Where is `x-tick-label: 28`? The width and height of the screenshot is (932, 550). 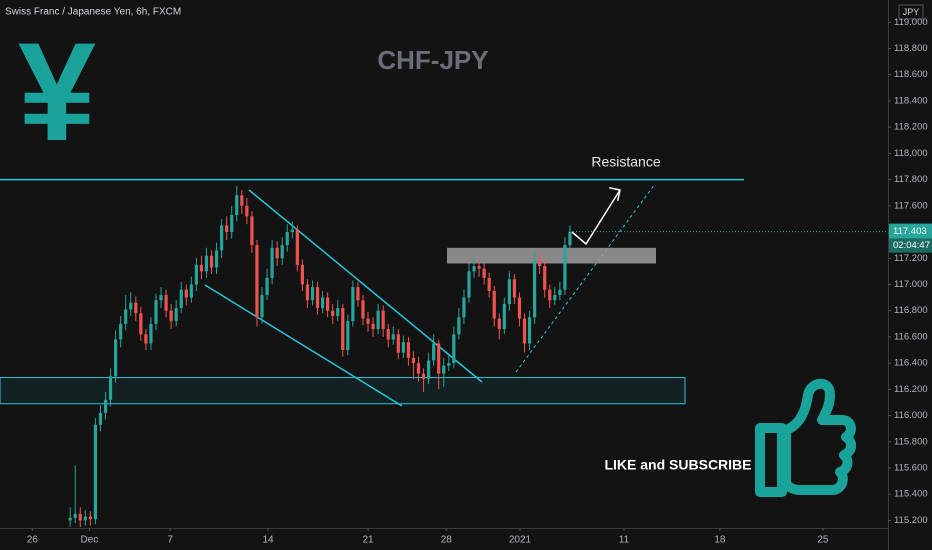
x-tick-label: 28 is located at coordinates (447, 540).